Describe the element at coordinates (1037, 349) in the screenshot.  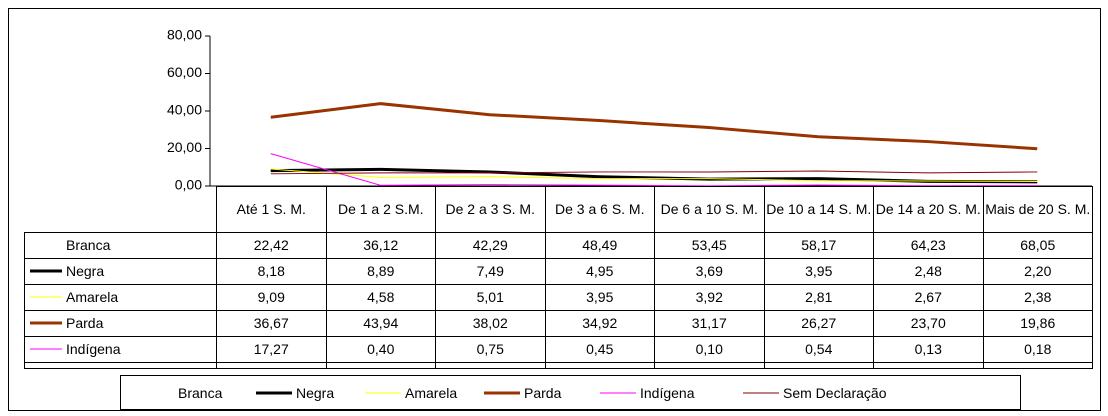
I see `data-cell: 0,18` at that location.